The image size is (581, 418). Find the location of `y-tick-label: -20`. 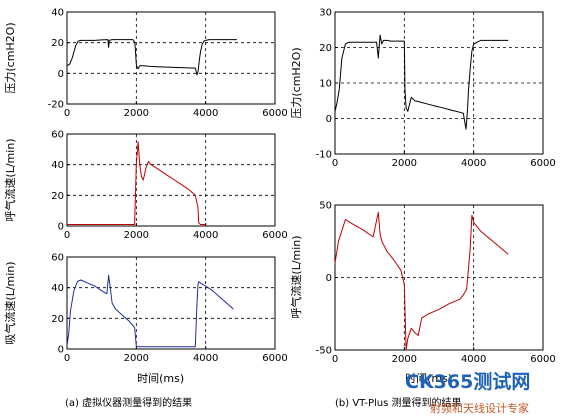

y-tick-label: -20 is located at coordinates (56, 105).